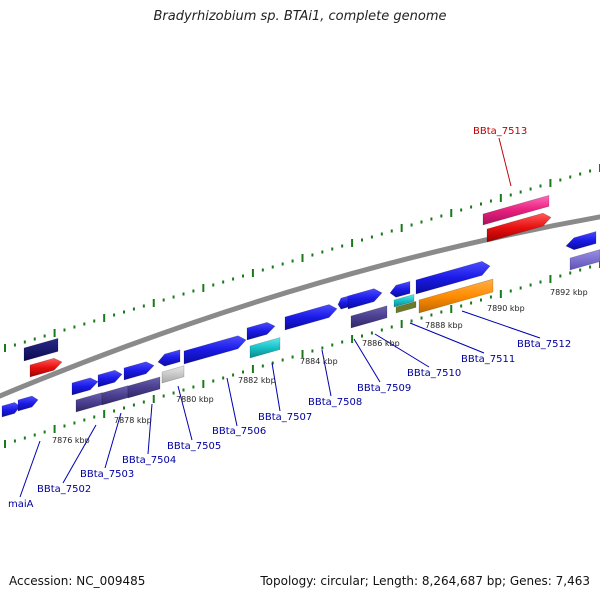  What do you see at coordinates (194, 446) in the screenshot?
I see `gene-label-BBta_7505: BBta_7505` at bounding box center [194, 446].